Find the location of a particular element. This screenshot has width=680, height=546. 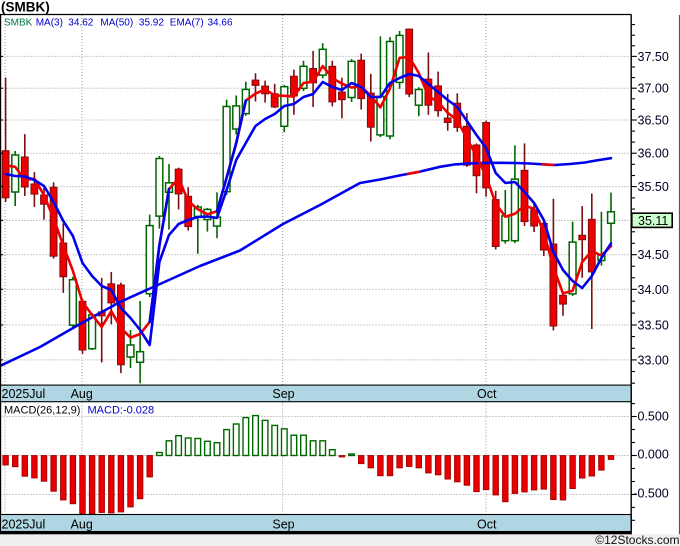

svg-text: (SMBK) is located at coordinates (25, 7).